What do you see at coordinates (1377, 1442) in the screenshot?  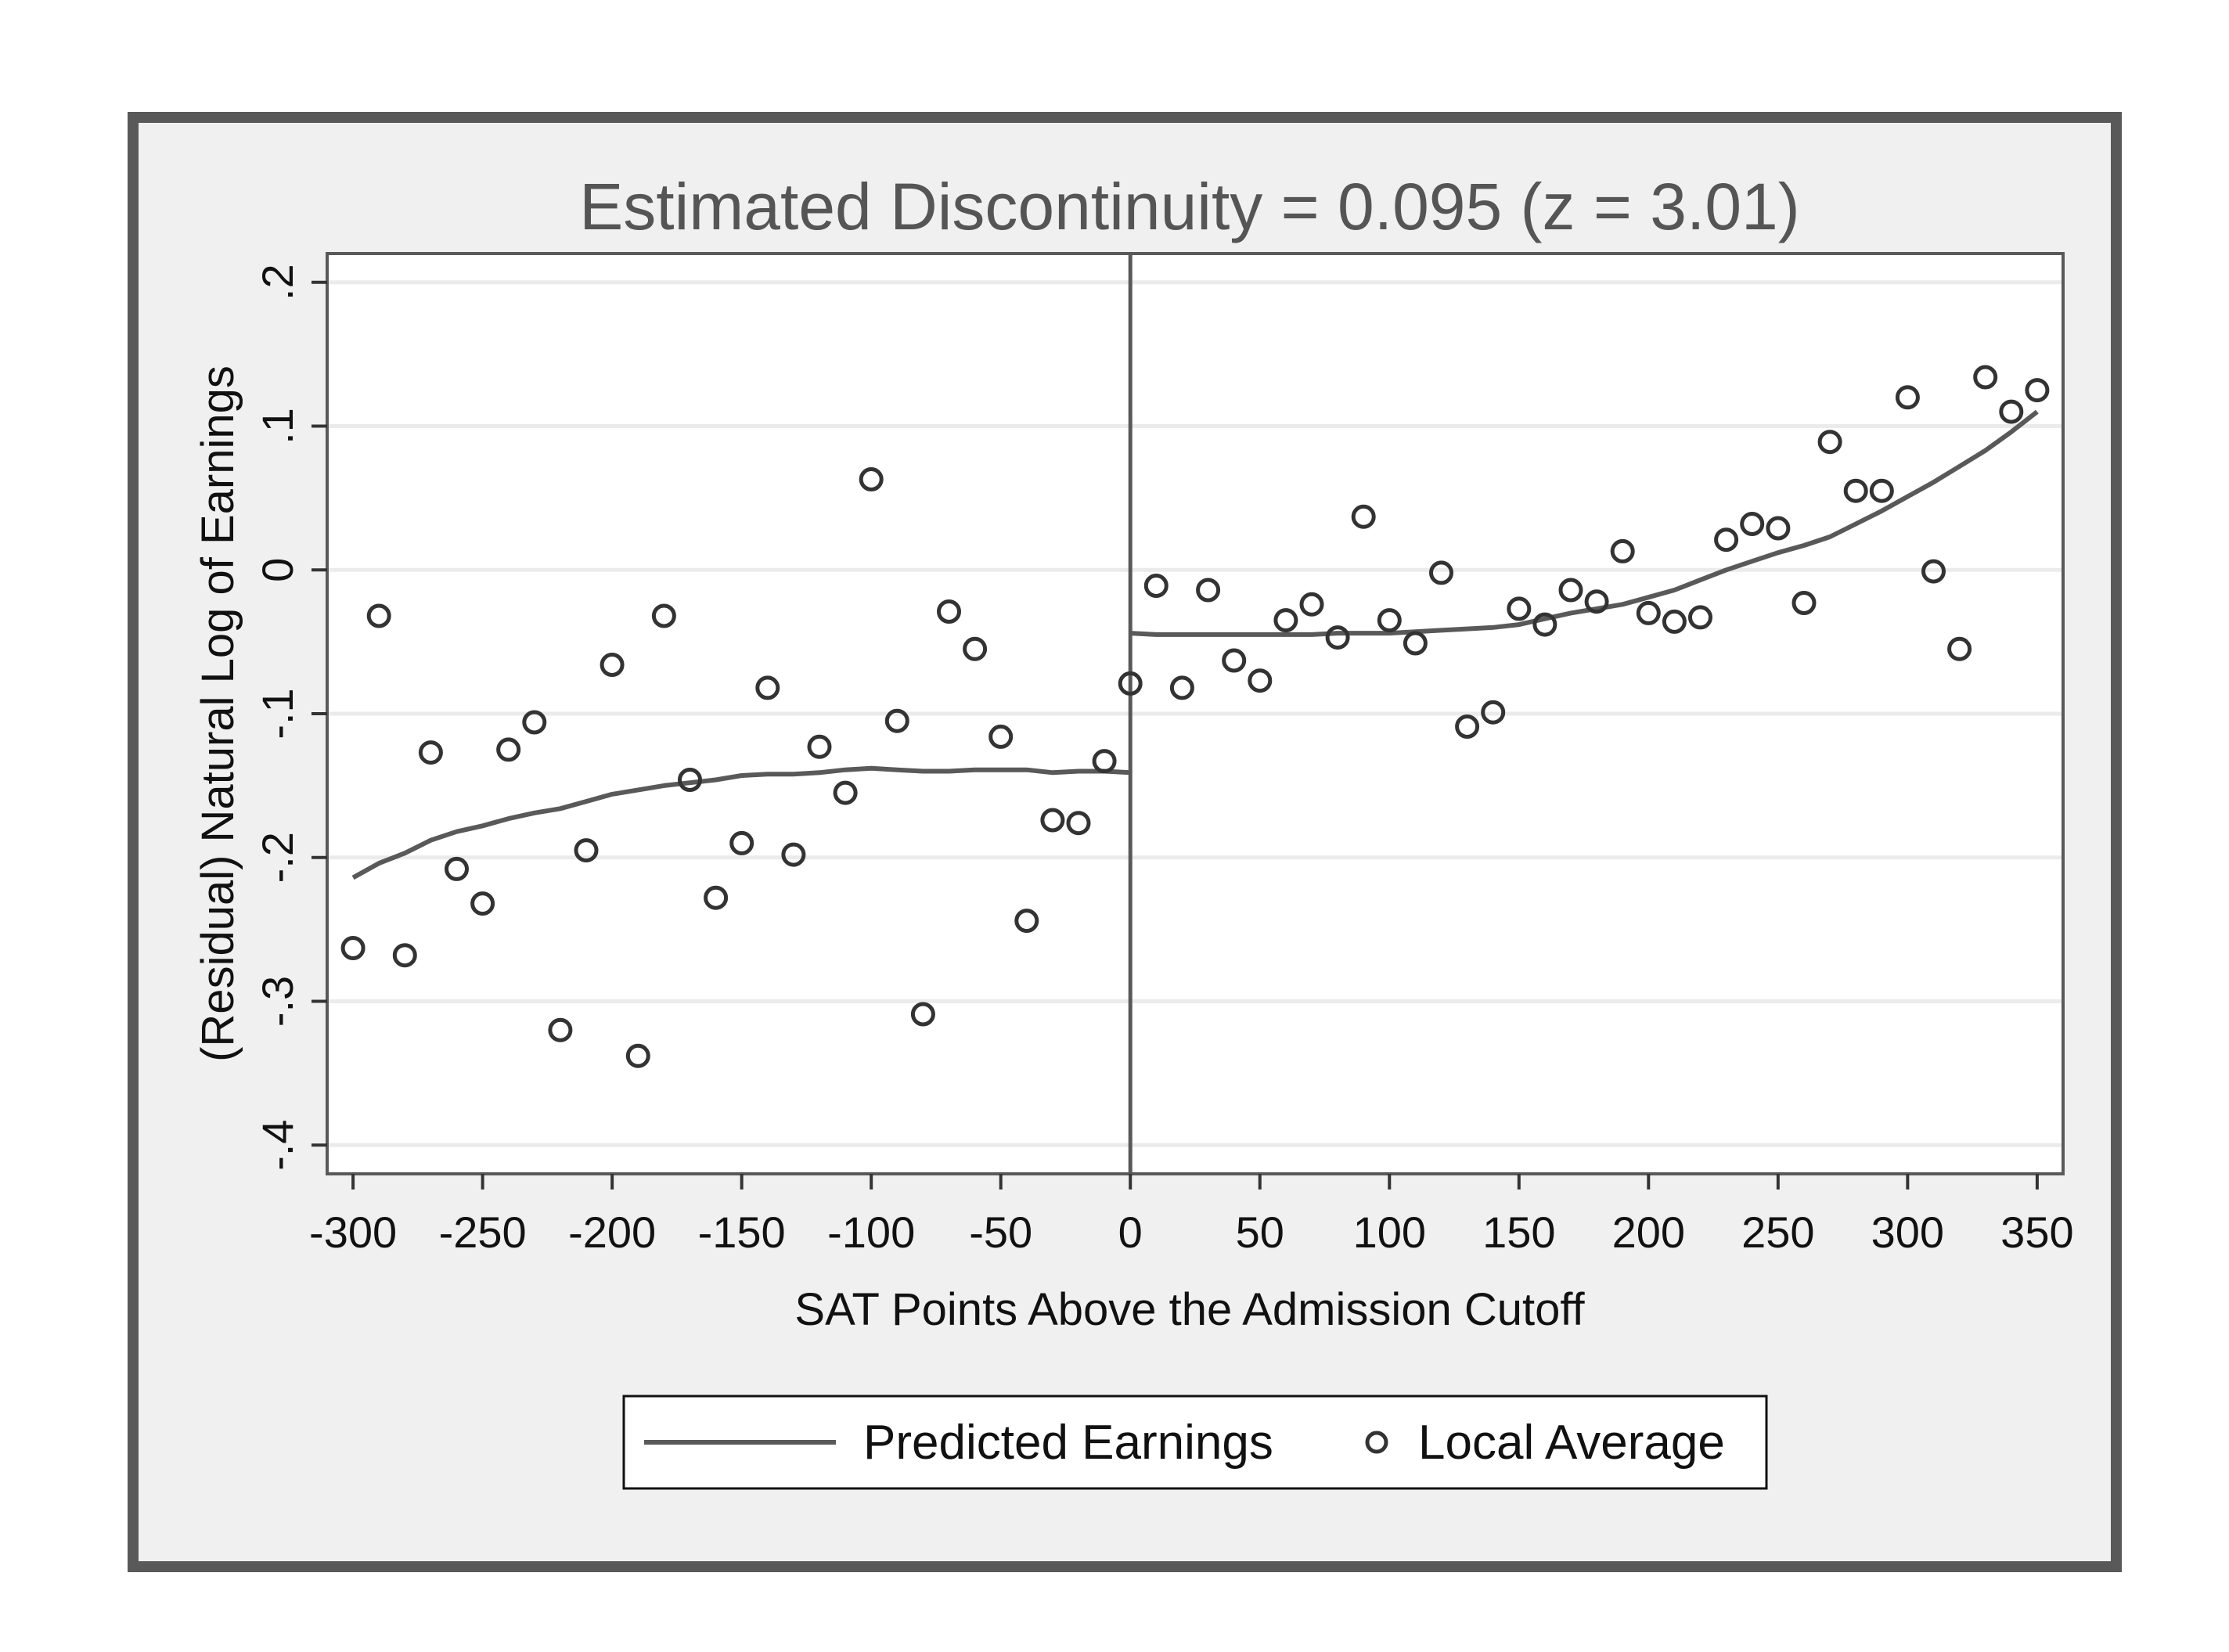 I see `legend-marker-swatch` at bounding box center [1377, 1442].